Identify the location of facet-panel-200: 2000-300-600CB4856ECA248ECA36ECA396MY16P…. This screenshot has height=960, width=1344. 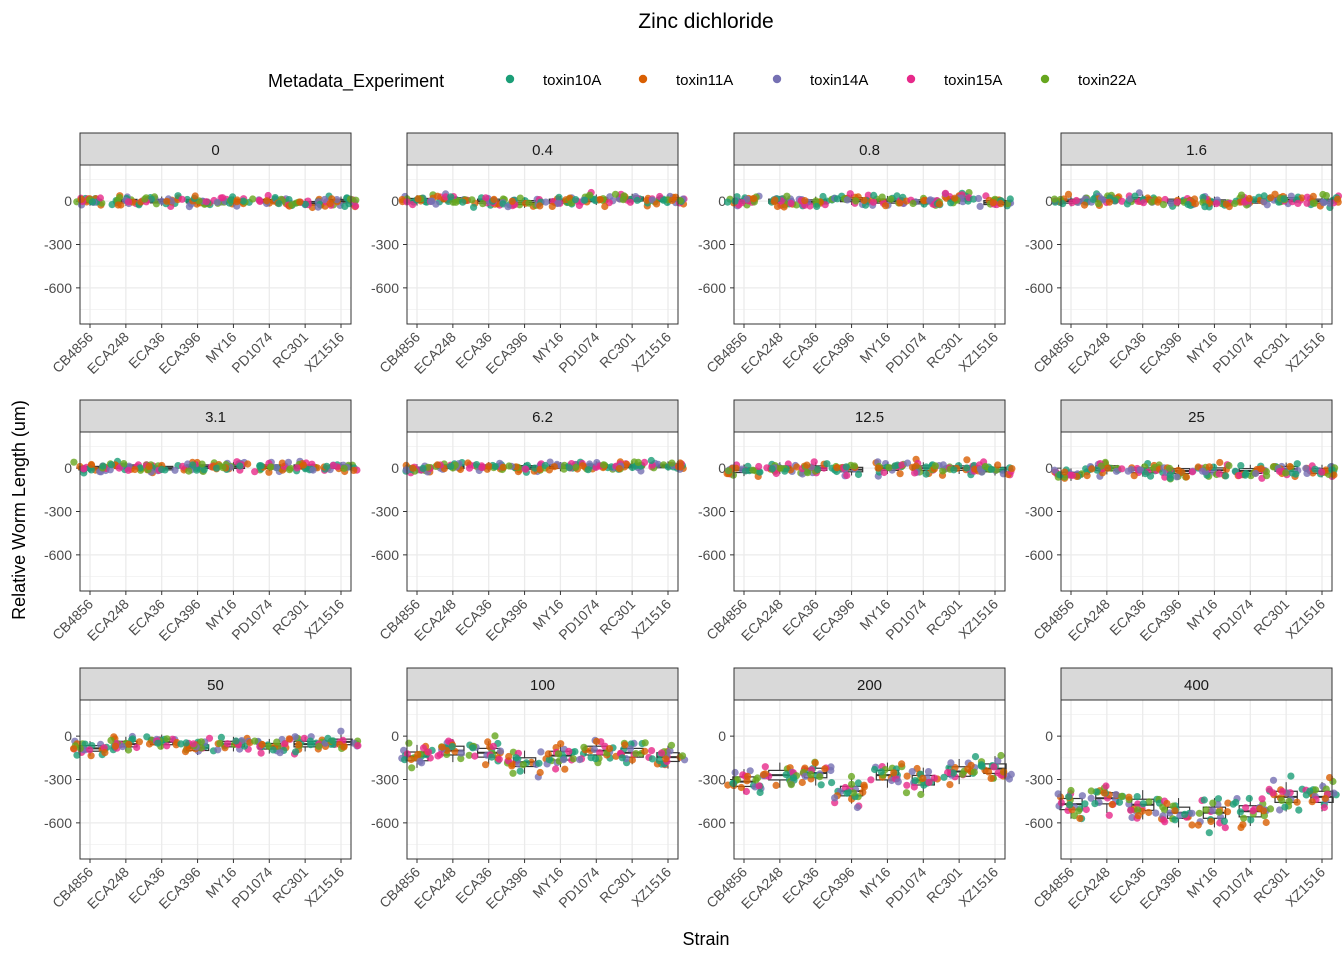
(856, 789).